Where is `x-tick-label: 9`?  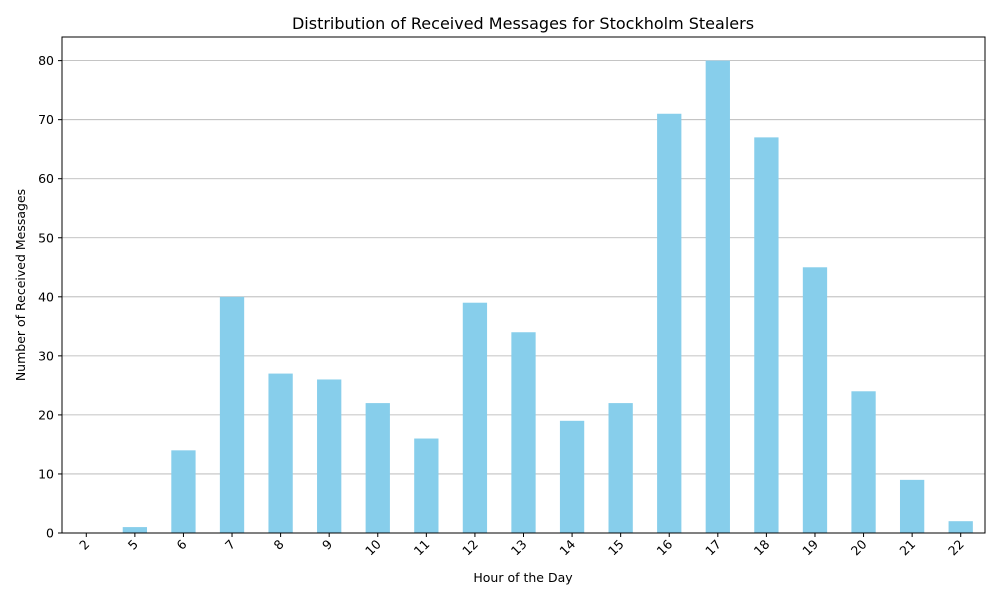 x-tick-label: 9 is located at coordinates (327, 544).